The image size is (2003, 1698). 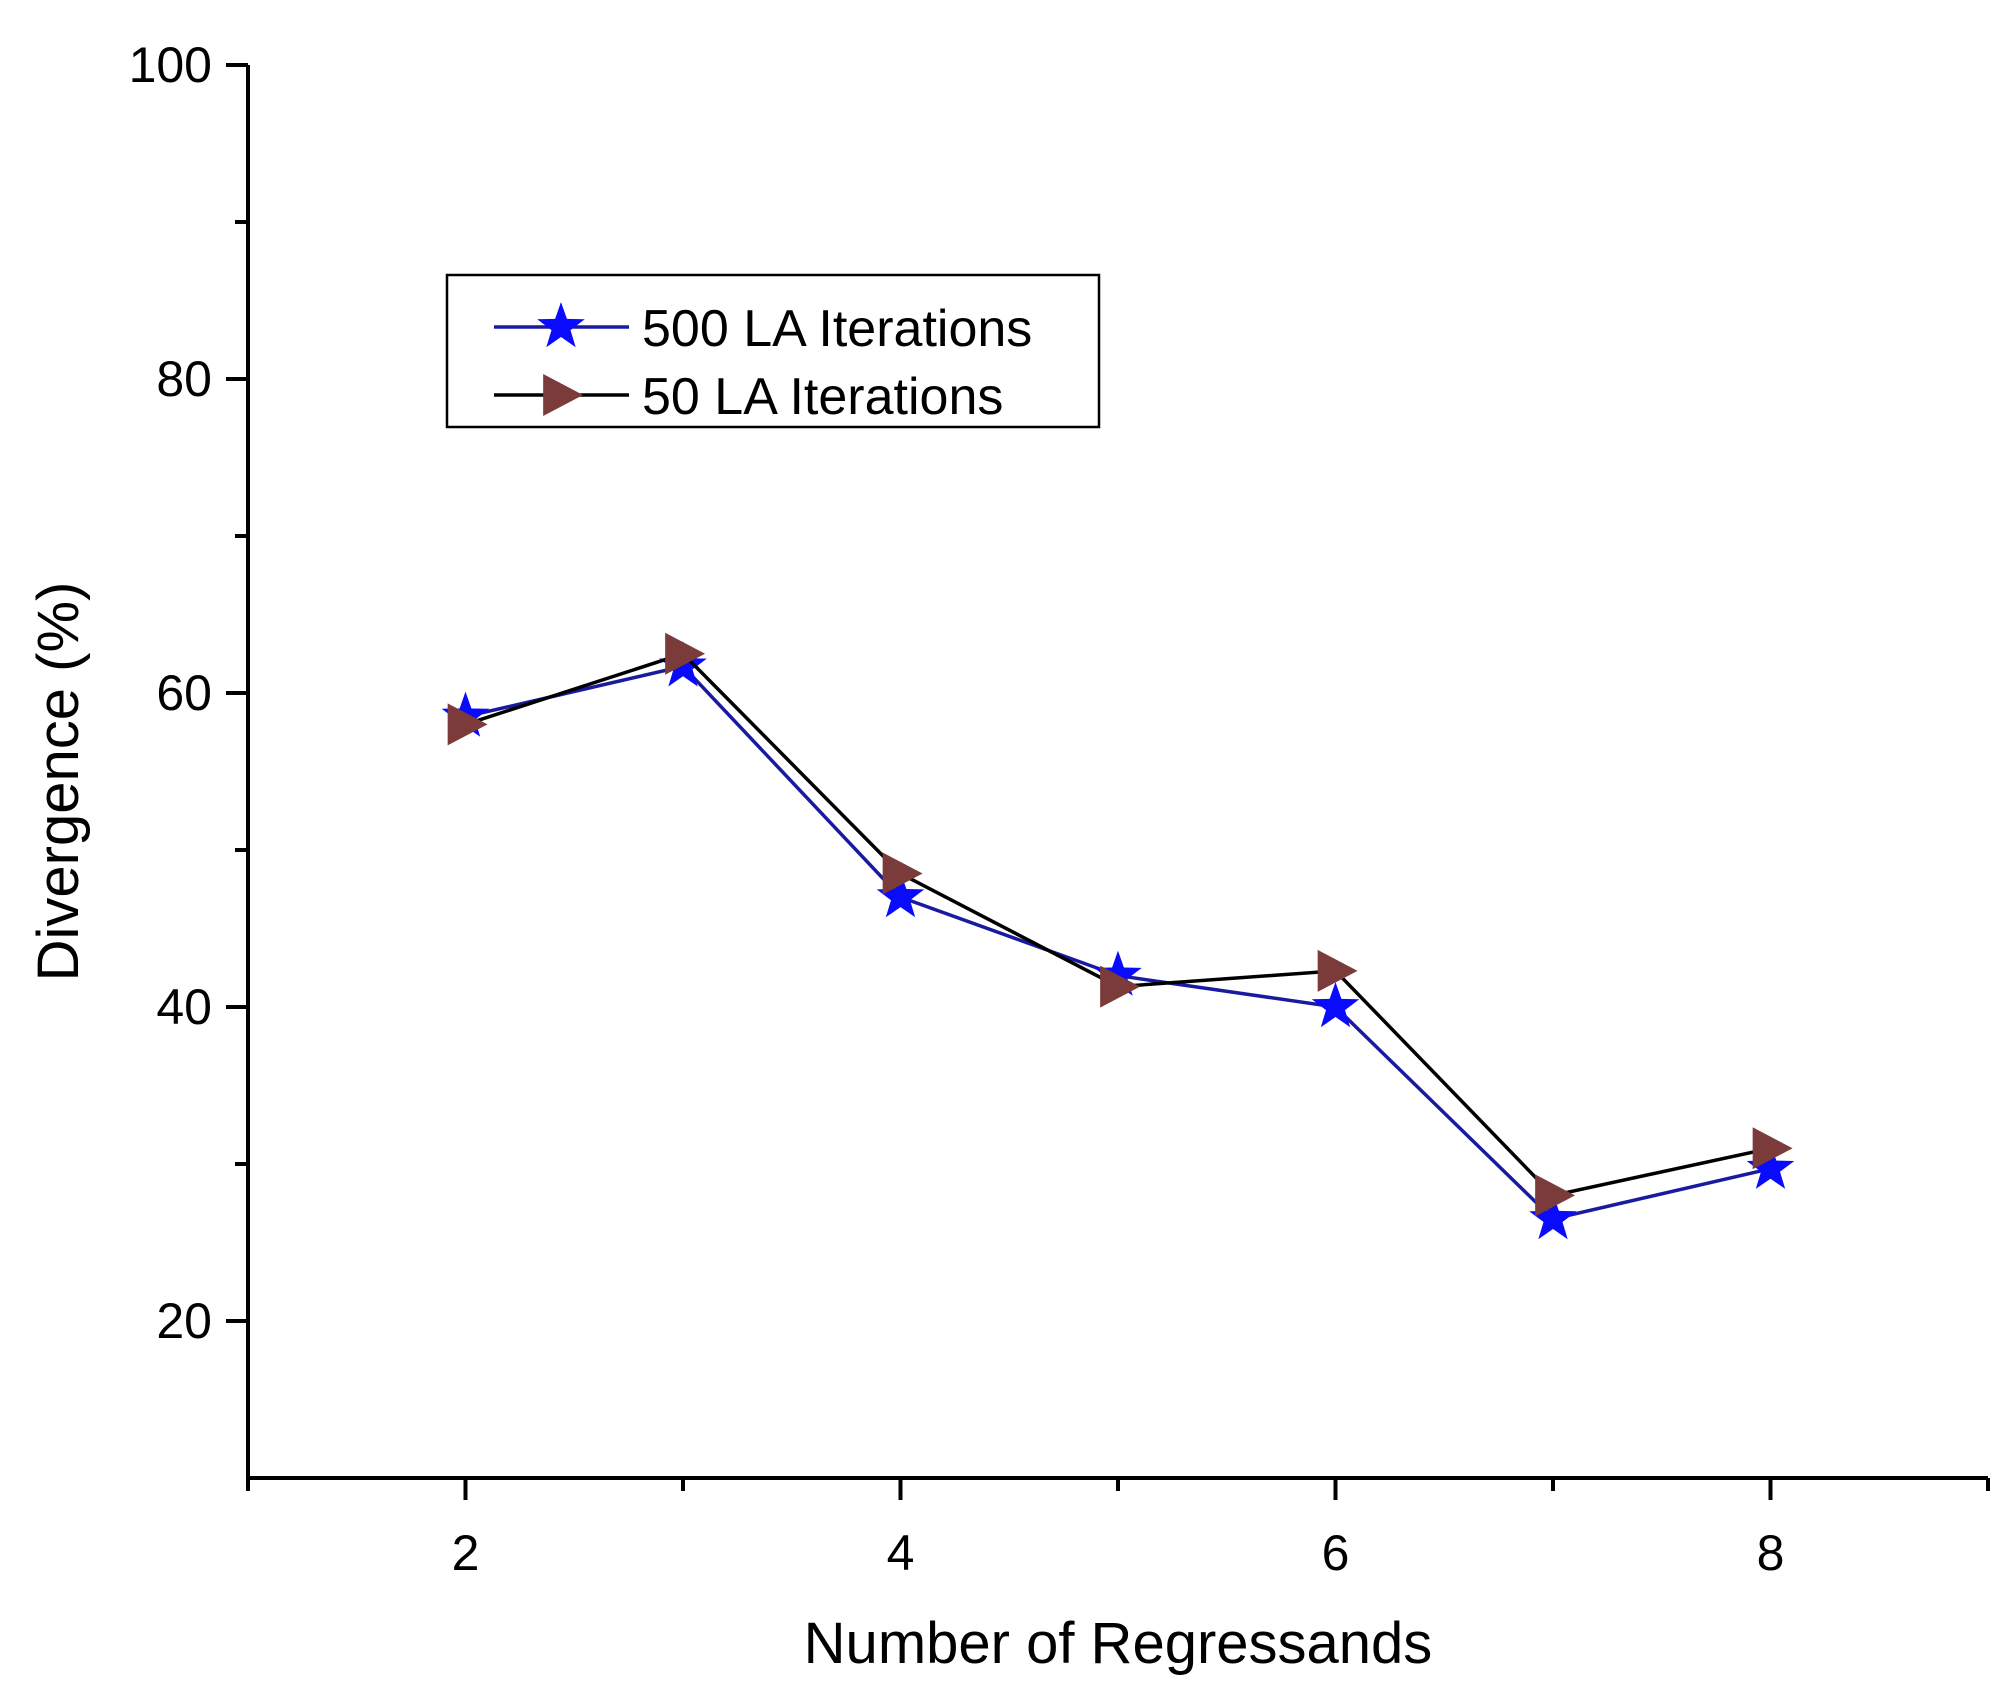 What do you see at coordinates (184, 693) in the screenshot?
I see `y-tick-label: 60` at bounding box center [184, 693].